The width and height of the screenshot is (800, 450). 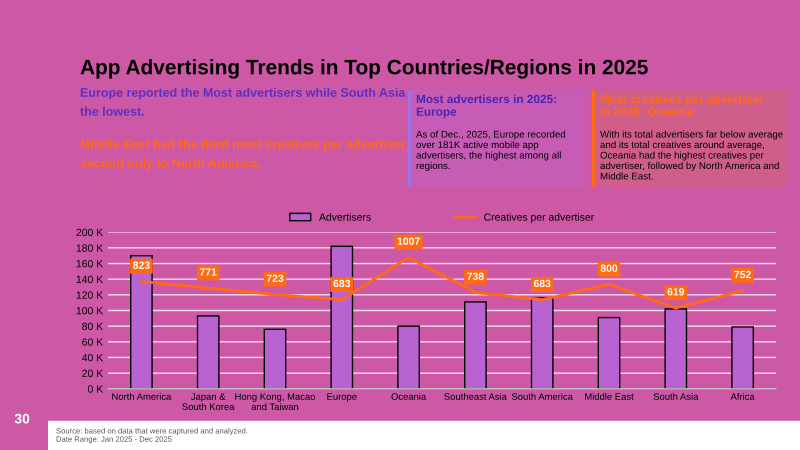 I want to click on text: Most creatives per advertiser in 2025: Oceania, so click(x=682, y=105).